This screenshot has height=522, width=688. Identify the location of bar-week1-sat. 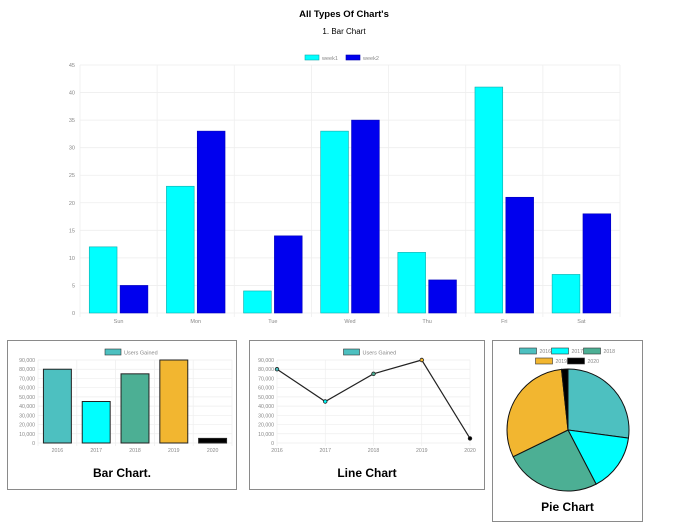
(566, 294).